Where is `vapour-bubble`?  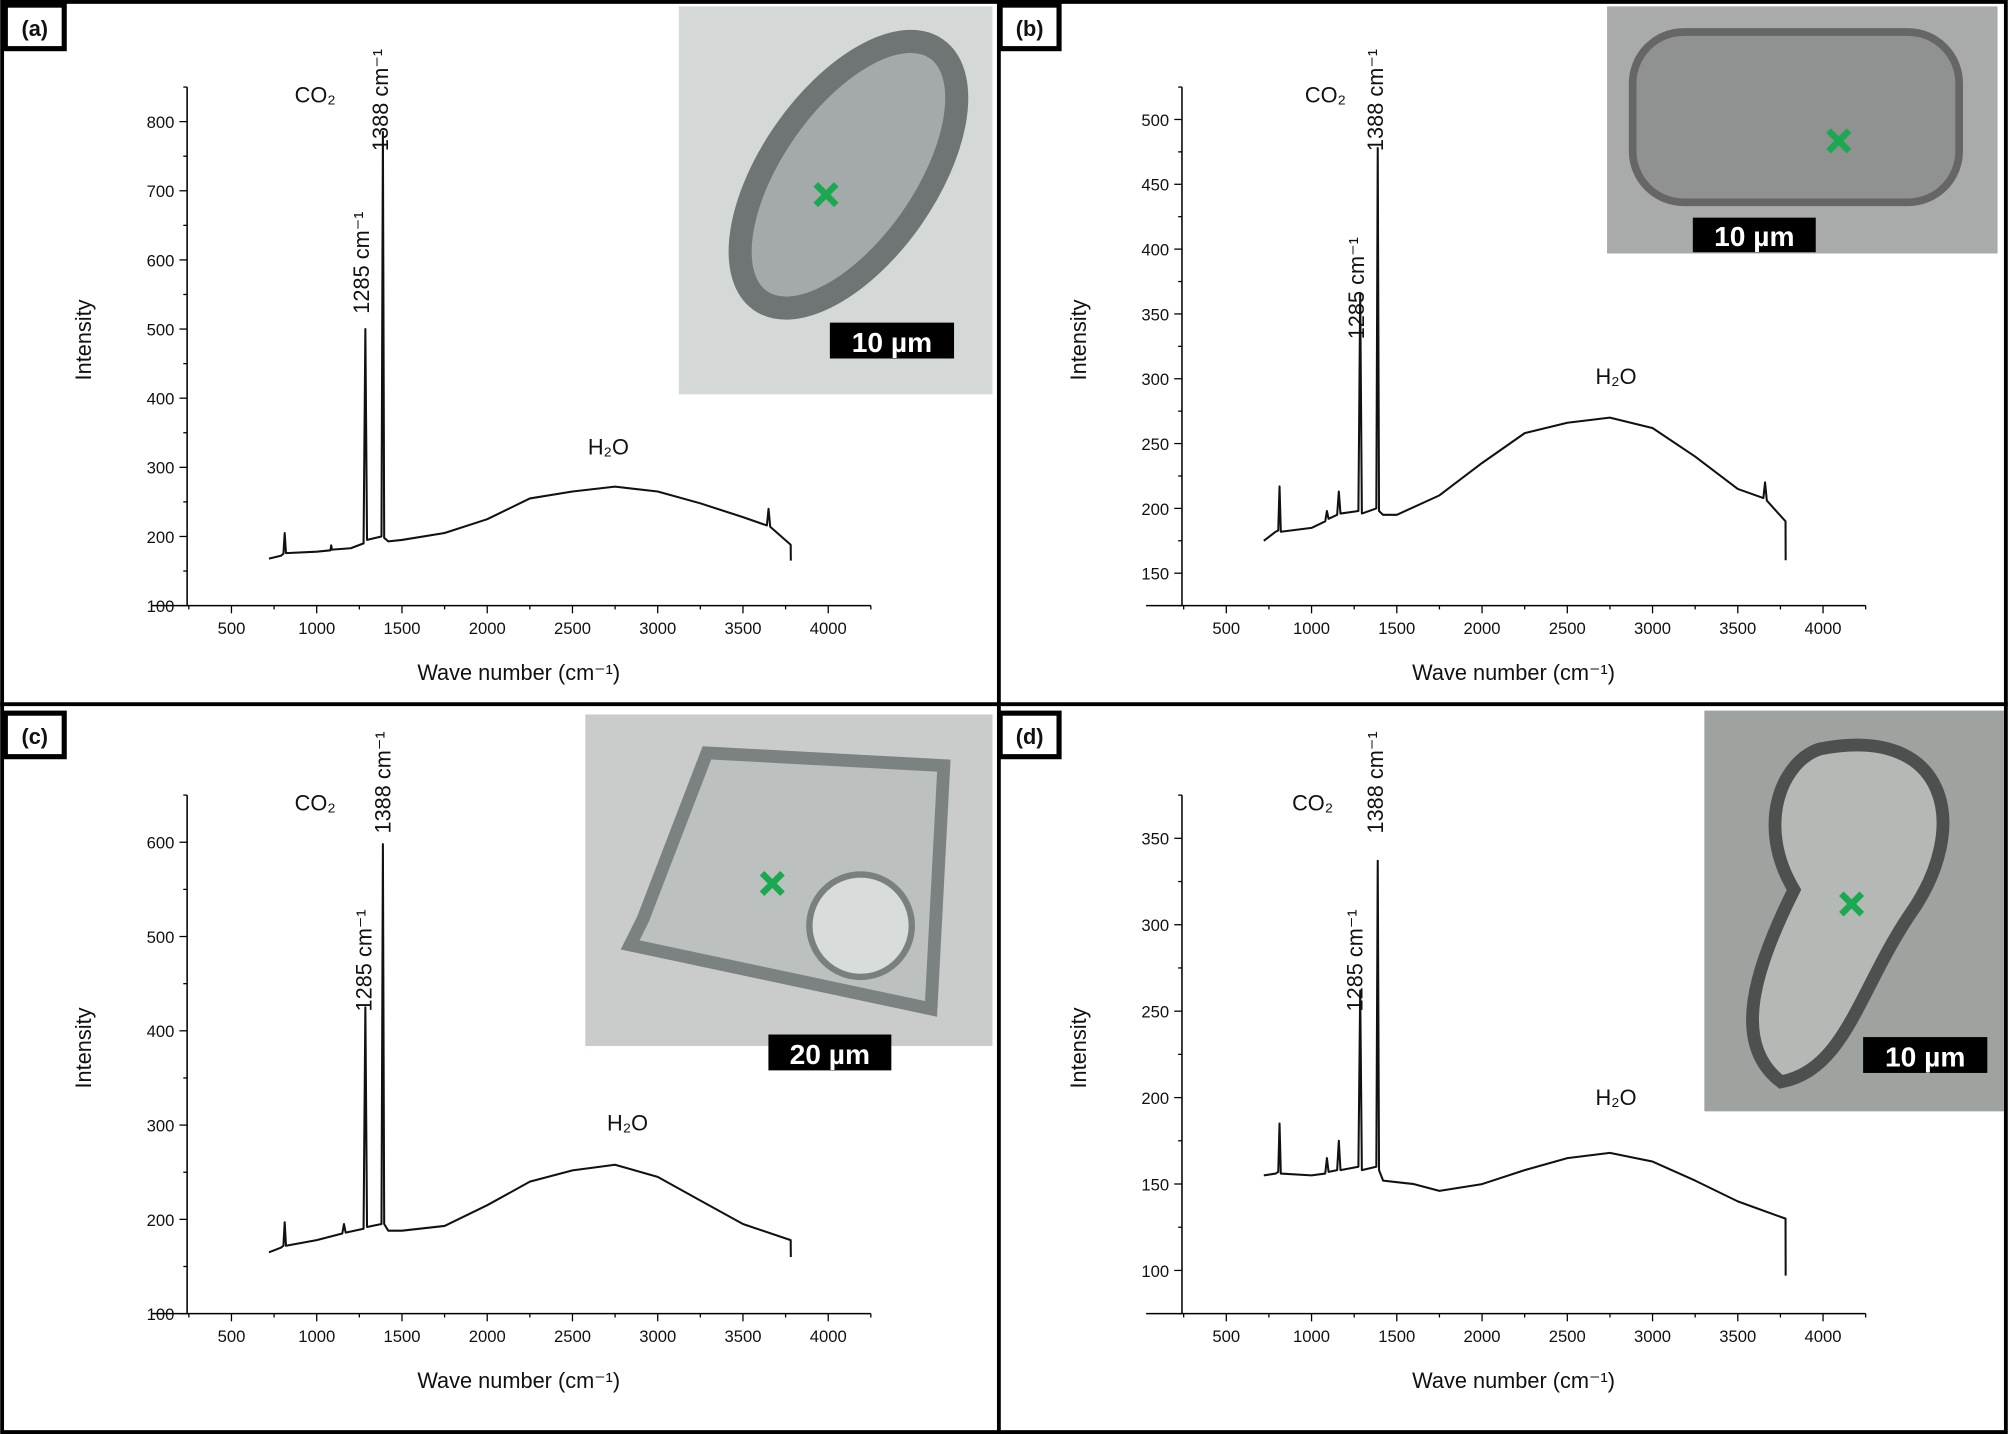 vapour-bubble is located at coordinates (861, 926).